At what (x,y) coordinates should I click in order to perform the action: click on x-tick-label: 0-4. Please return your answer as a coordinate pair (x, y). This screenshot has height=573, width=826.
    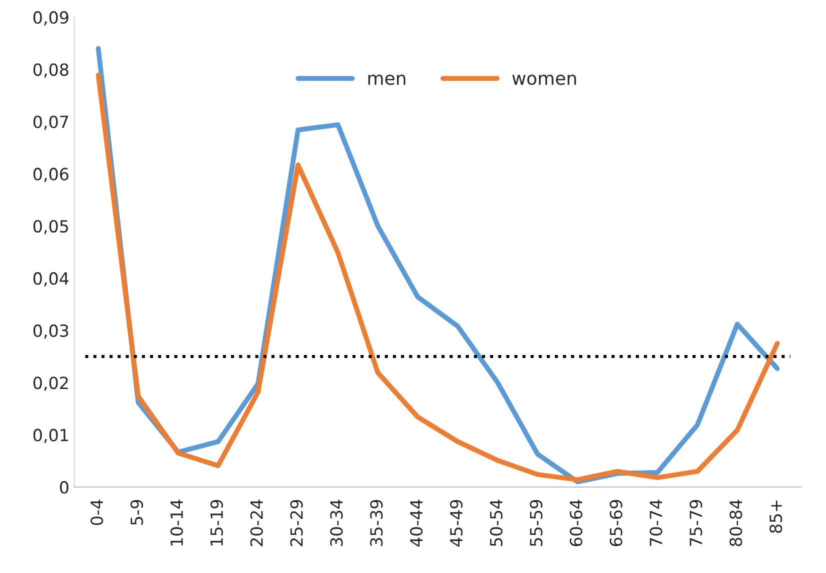
    Looking at the image, I should click on (97, 512).